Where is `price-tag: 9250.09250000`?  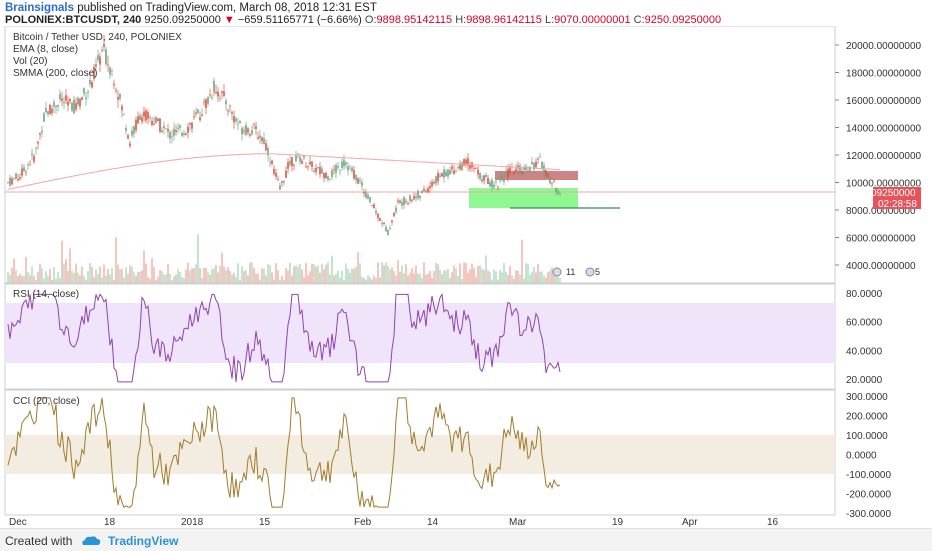
price-tag: 9250.09250000 is located at coordinates (881, 193).